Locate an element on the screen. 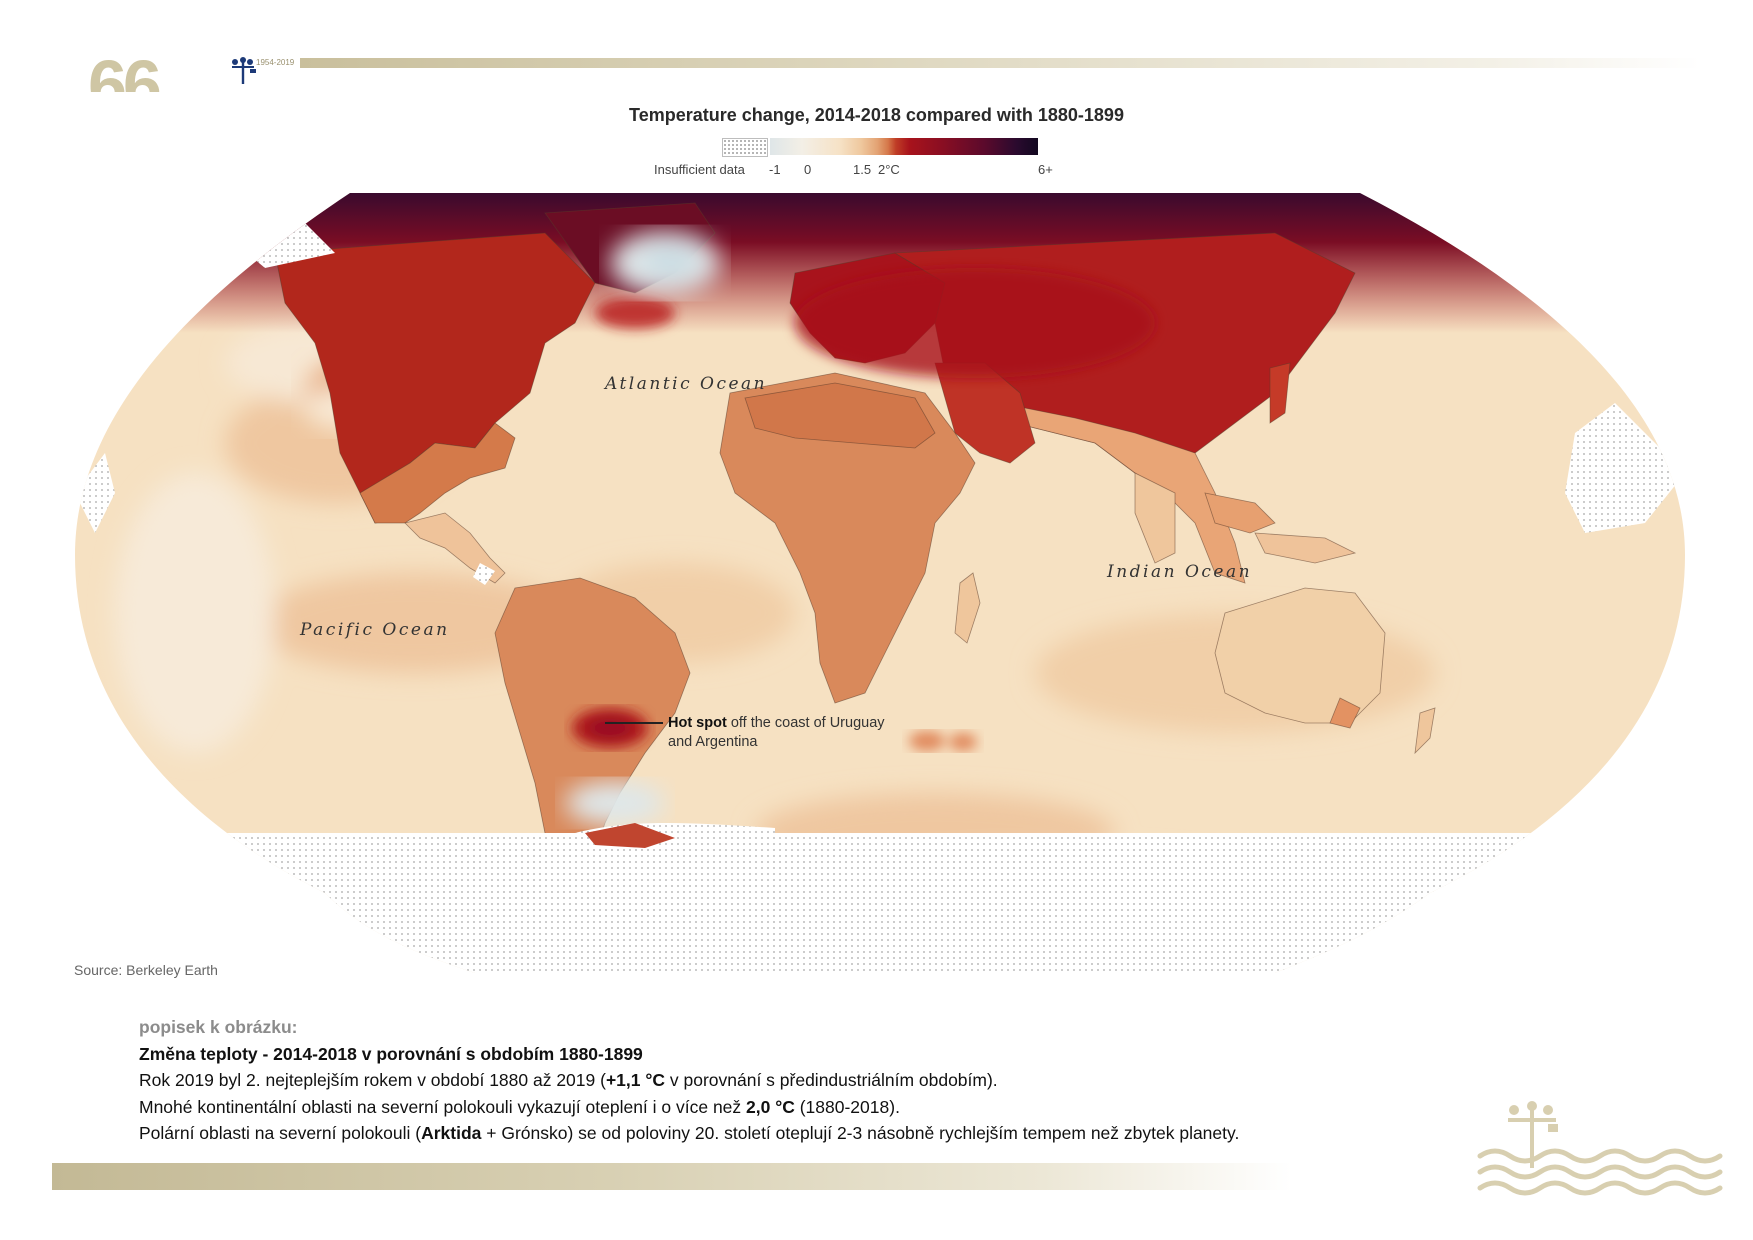  legend-insufficient-swatch is located at coordinates (745, 147).